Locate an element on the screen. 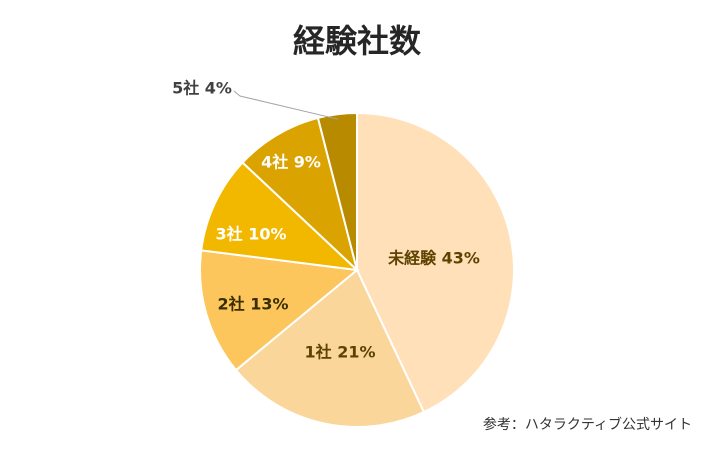 The height and width of the screenshot is (465, 714). data-label-3: 2社 13% is located at coordinates (252, 304).